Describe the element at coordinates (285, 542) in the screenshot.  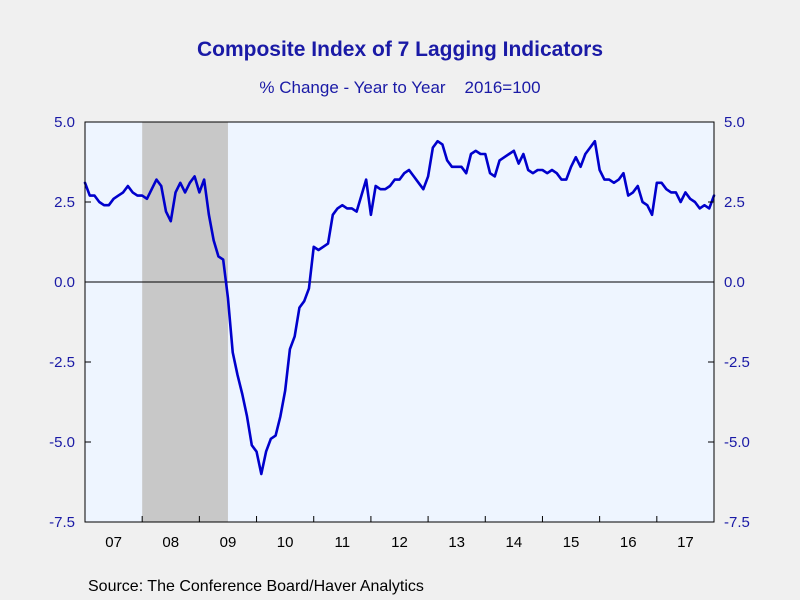
I see `x-tick-label: 10` at that location.